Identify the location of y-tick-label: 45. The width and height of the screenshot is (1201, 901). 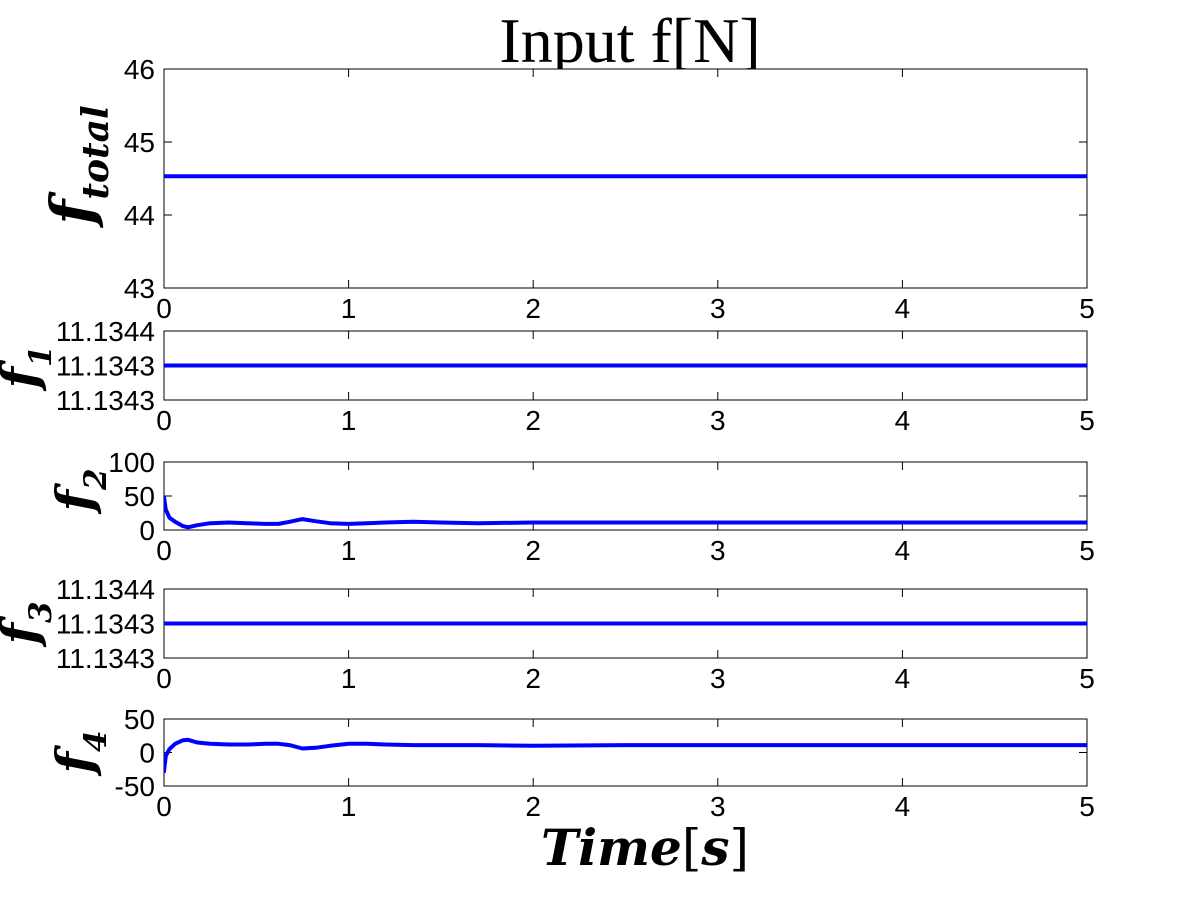
(139, 142).